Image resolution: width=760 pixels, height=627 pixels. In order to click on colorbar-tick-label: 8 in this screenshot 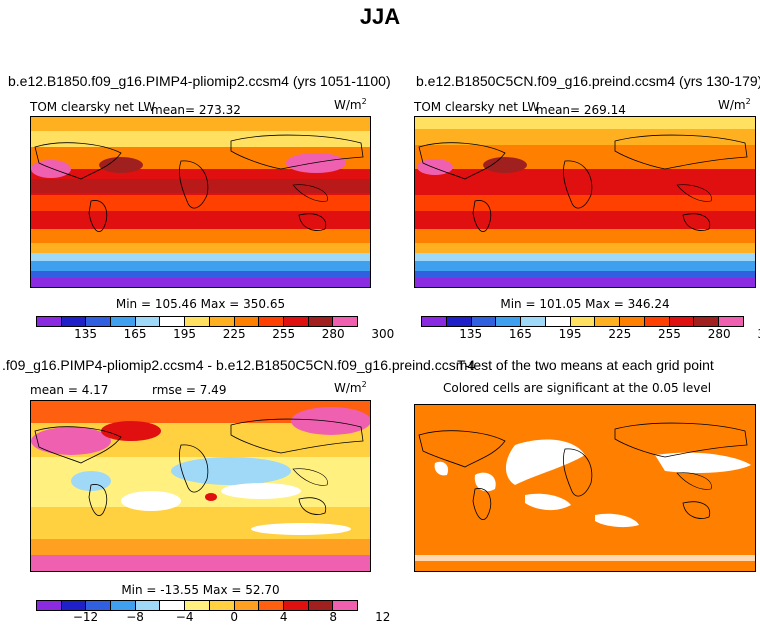, I will do `click(333, 617)`.